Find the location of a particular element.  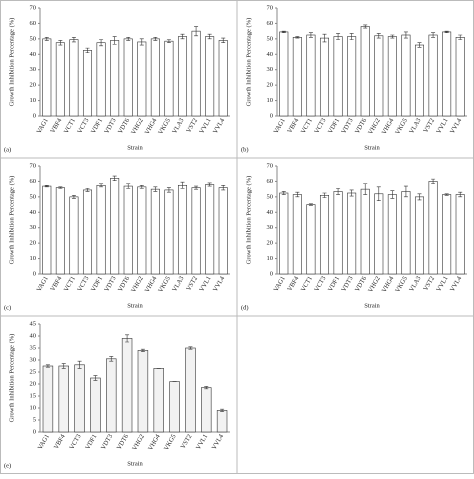

y-tick-label: 25 is located at coordinates (33, 371).